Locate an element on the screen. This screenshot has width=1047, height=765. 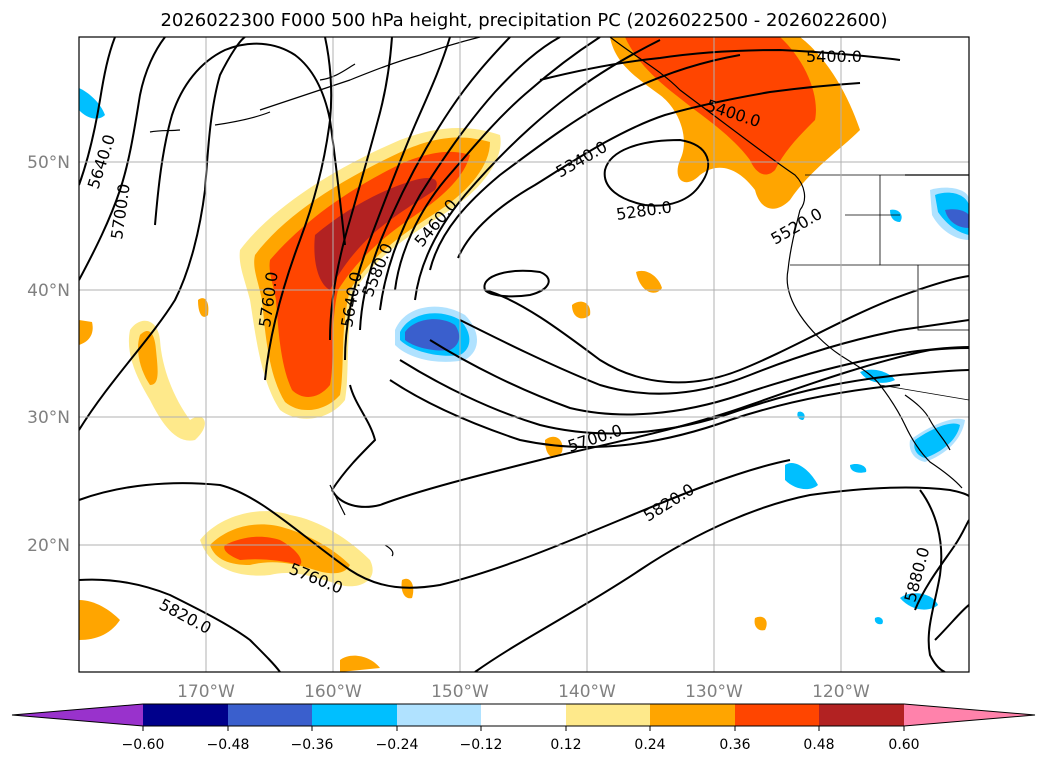
colorbar-label-0.48: 0.48 is located at coordinates (818, 745).